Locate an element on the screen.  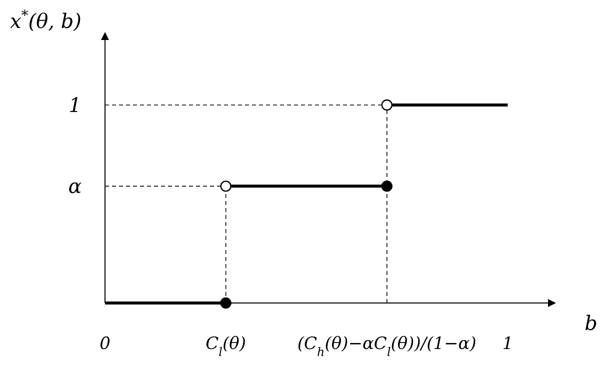
annotation: 1 is located at coordinates (75, 105).